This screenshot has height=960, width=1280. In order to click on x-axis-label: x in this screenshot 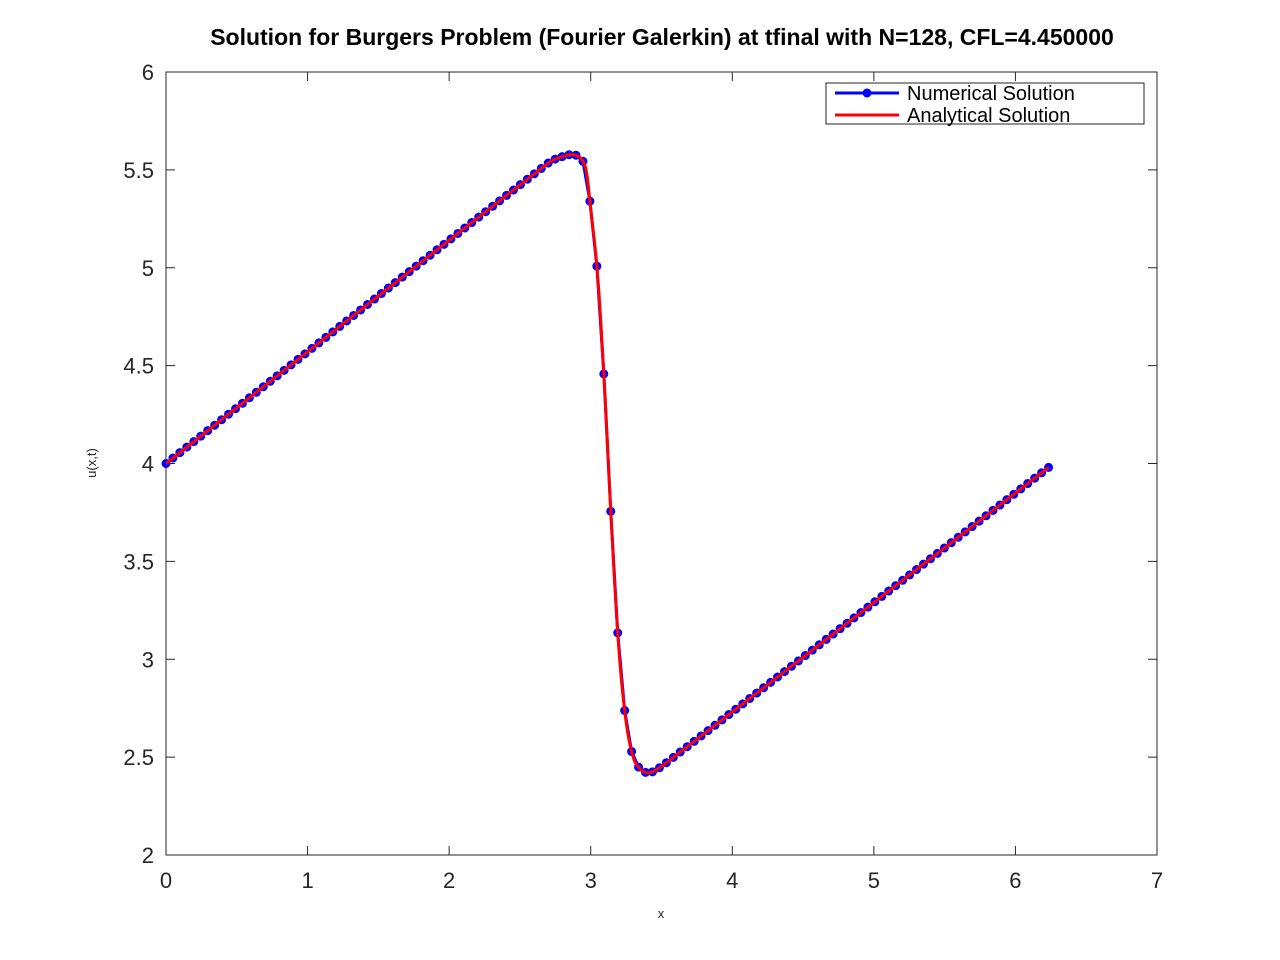, I will do `click(661, 913)`.